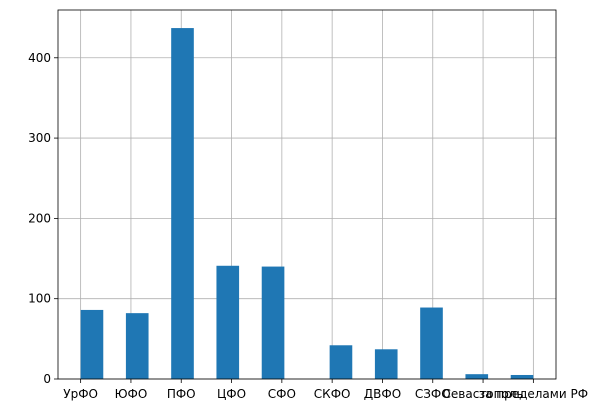  I want to click on x-tick-label: ЮФО, so click(131, 394).